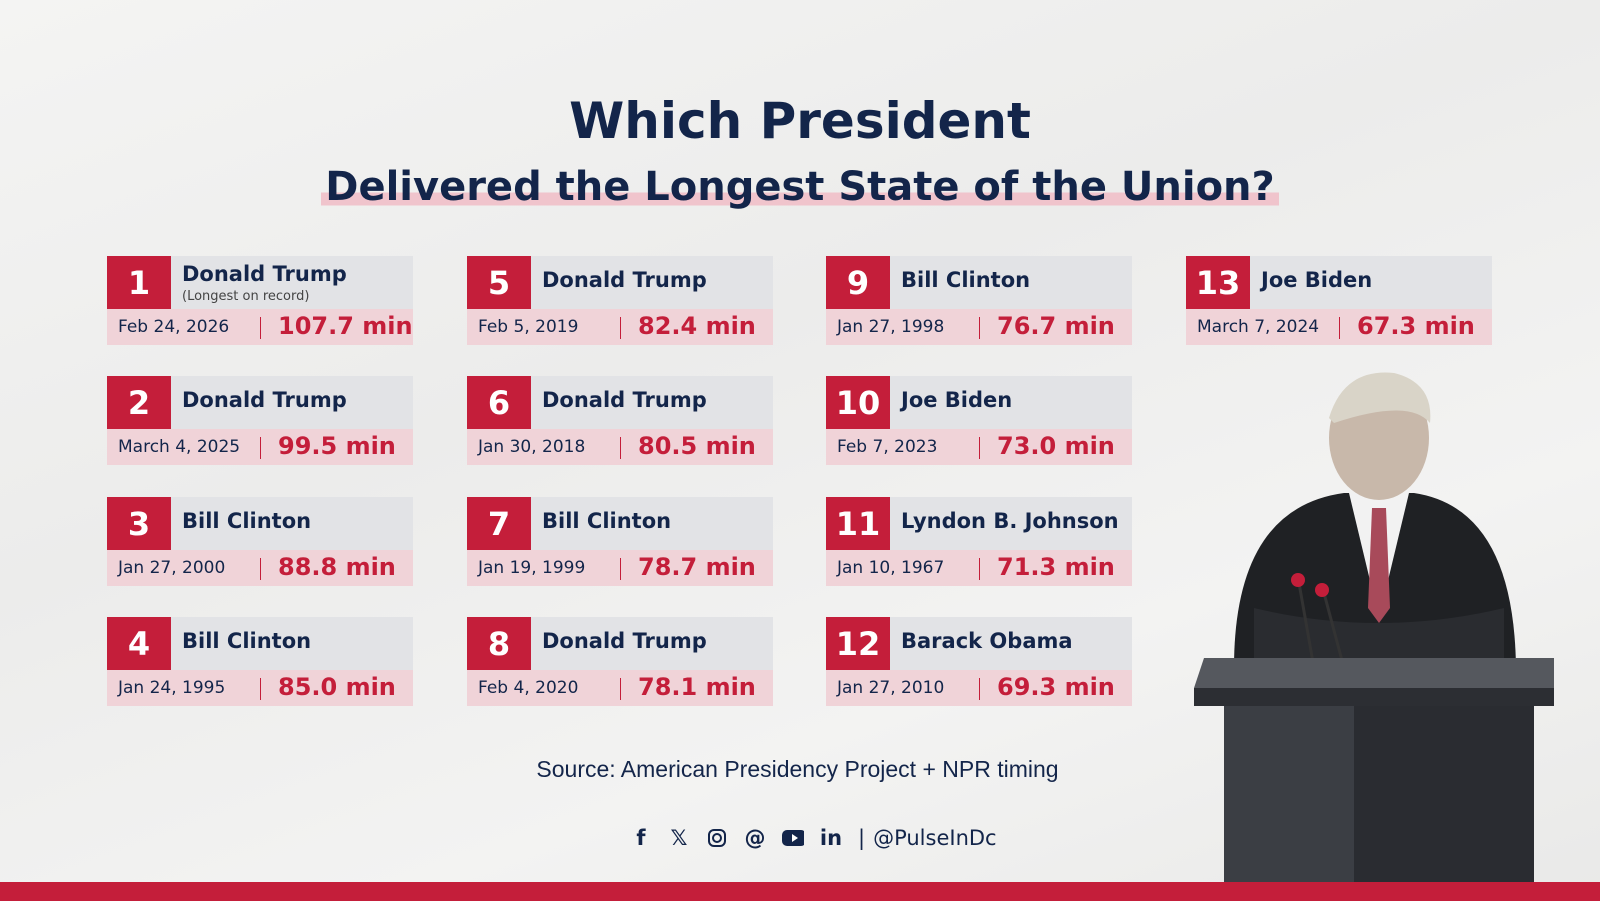 Image resolution: width=1600 pixels, height=901 pixels. I want to click on rank-badge: 4, so click(139, 643).